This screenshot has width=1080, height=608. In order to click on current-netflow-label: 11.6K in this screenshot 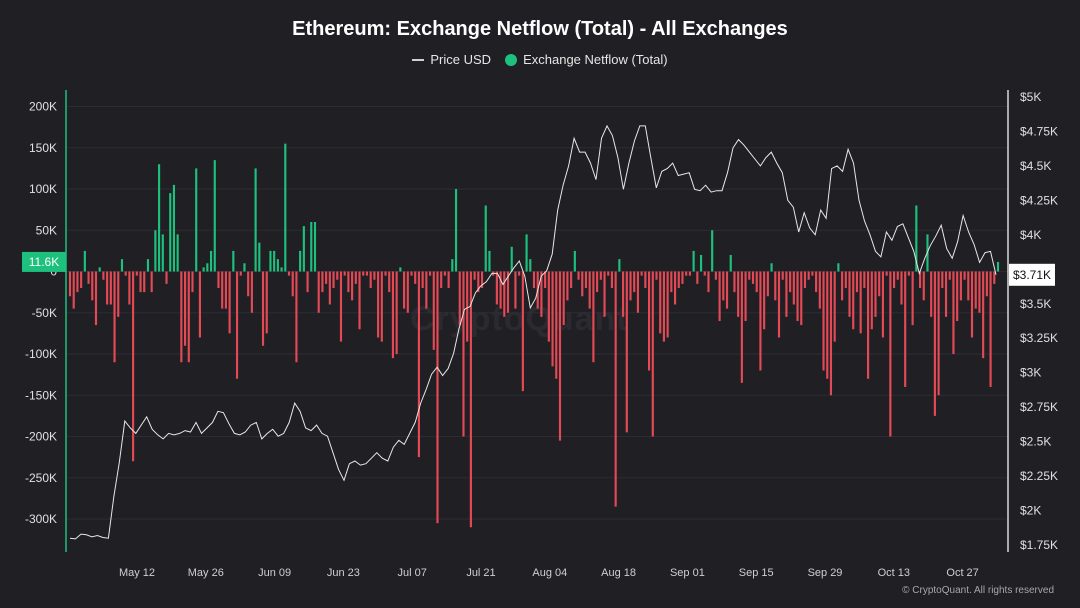, I will do `click(44, 262)`.